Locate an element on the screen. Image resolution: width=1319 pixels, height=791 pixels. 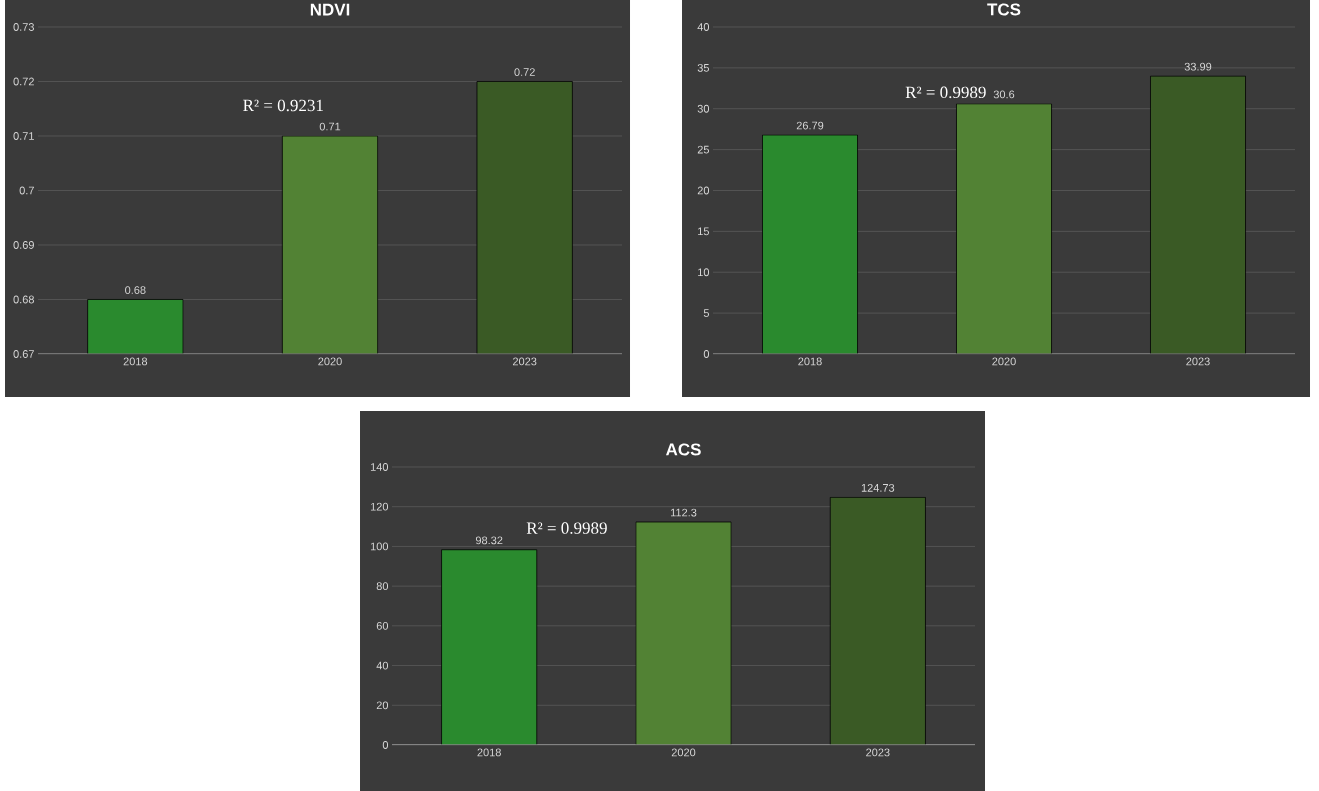
data-label: 30.6 is located at coordinates (1004, 94).